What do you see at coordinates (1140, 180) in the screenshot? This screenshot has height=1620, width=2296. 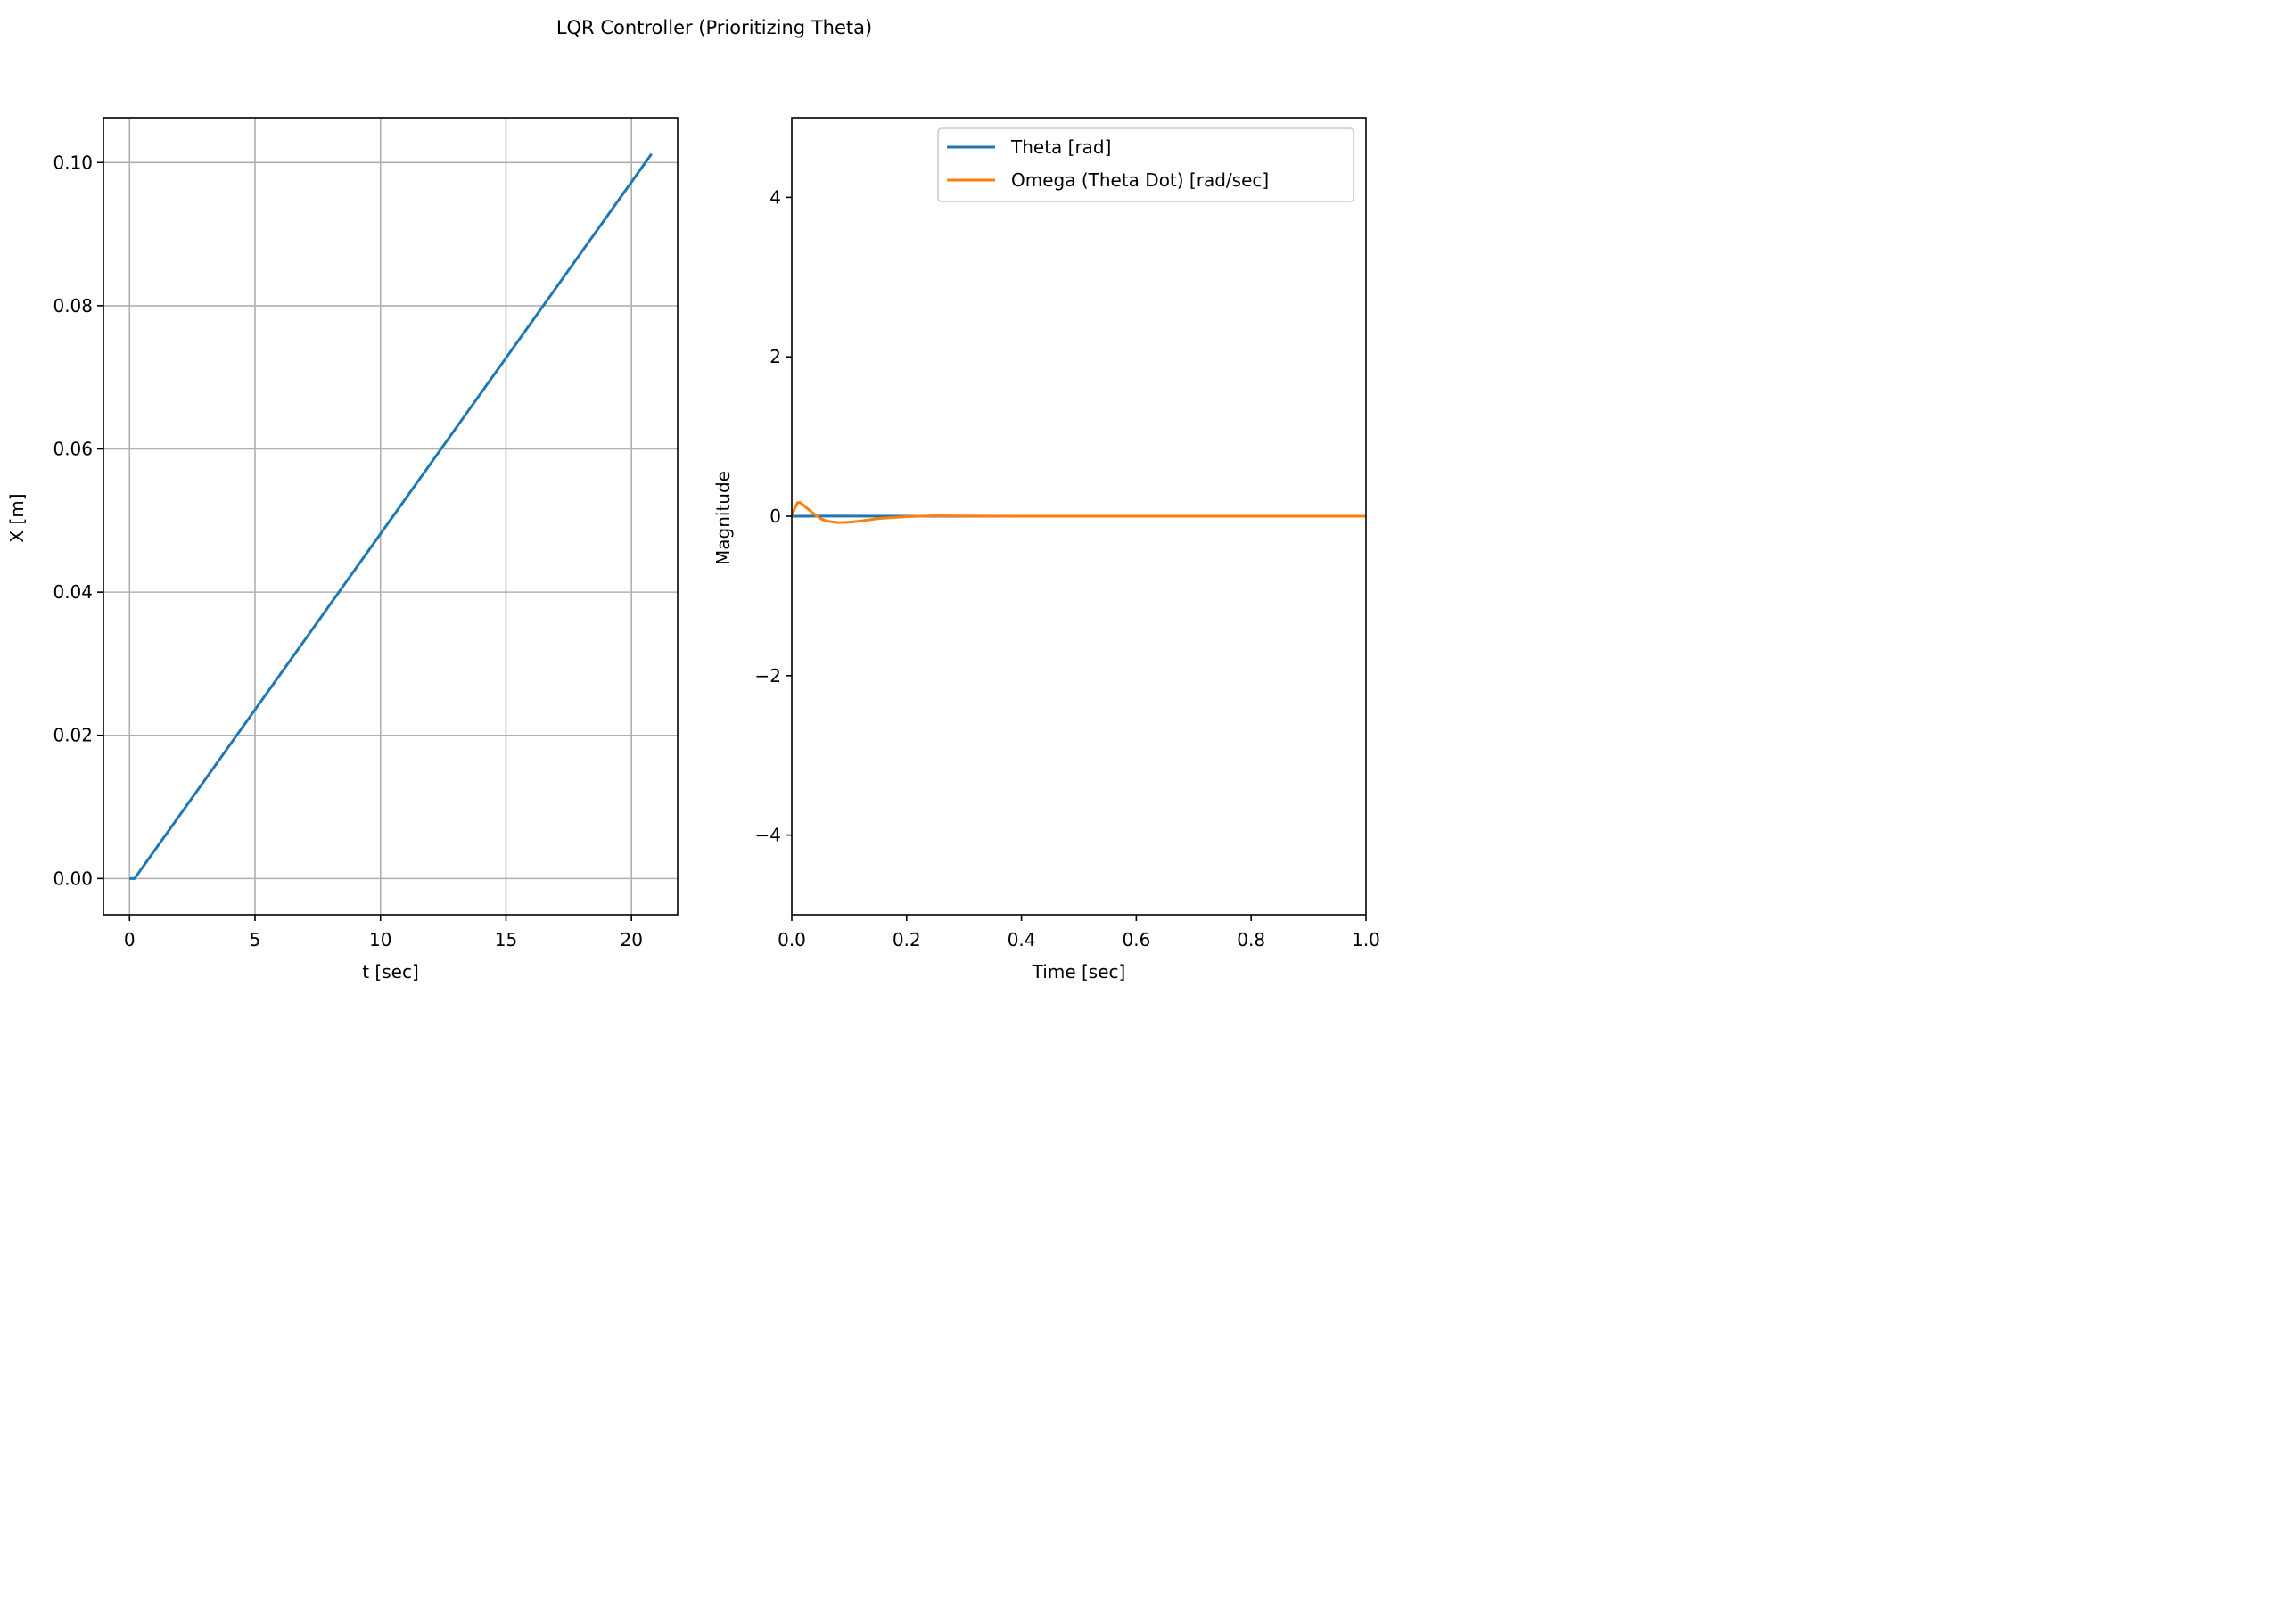 I see `legend-label: Omega (Theta Dot) [rad/sec]` at bounding box center [1140, 180].